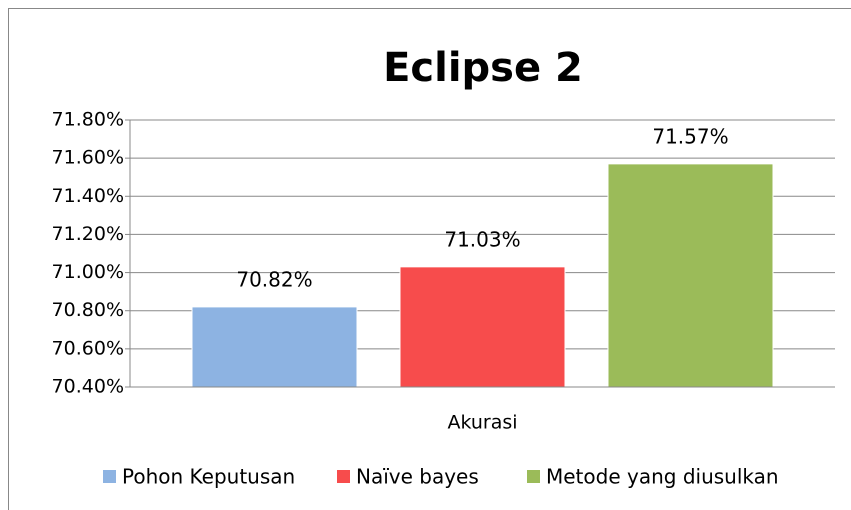 The height and width of the screenshot is (510, 851). I want to click on value-label: 71.57%, so click(690, 136).